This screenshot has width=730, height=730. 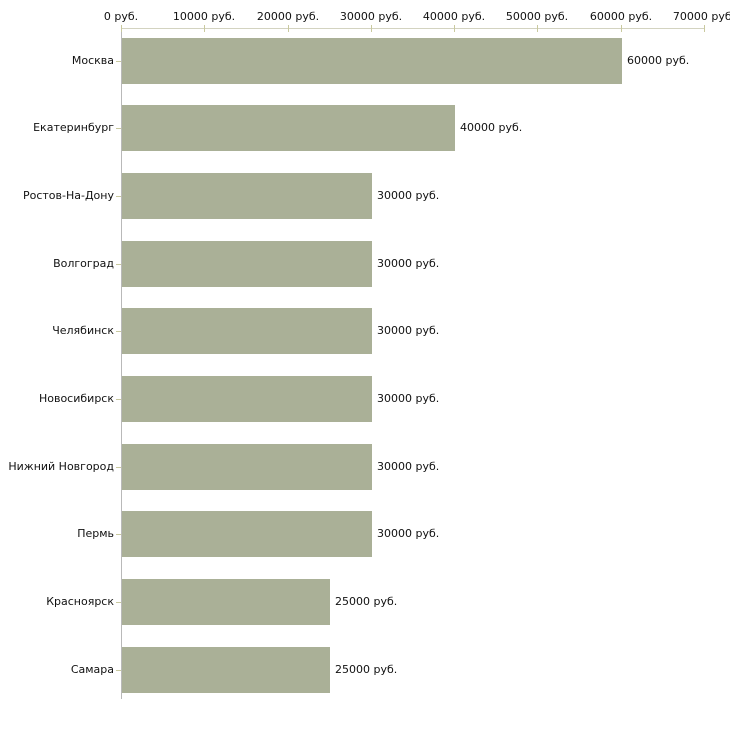 What do you see at coordinates (701, 16) in the screenshot?
I see `x-axis-tick-label: 70000 руб.` at bounding box center [701, 16].